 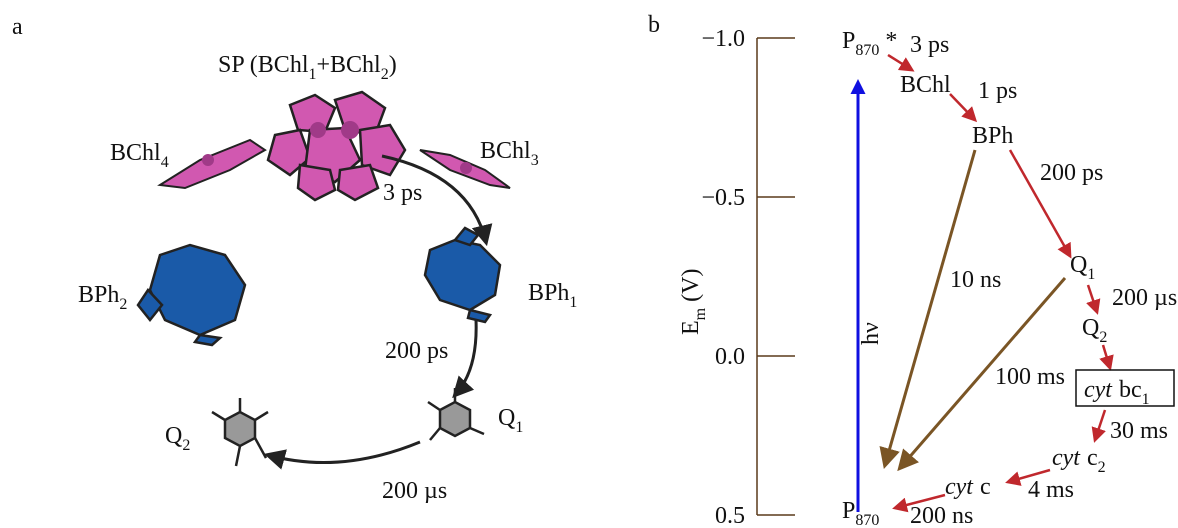 I want to click on molecule-label: BChl3, so click(x=509, y=153).